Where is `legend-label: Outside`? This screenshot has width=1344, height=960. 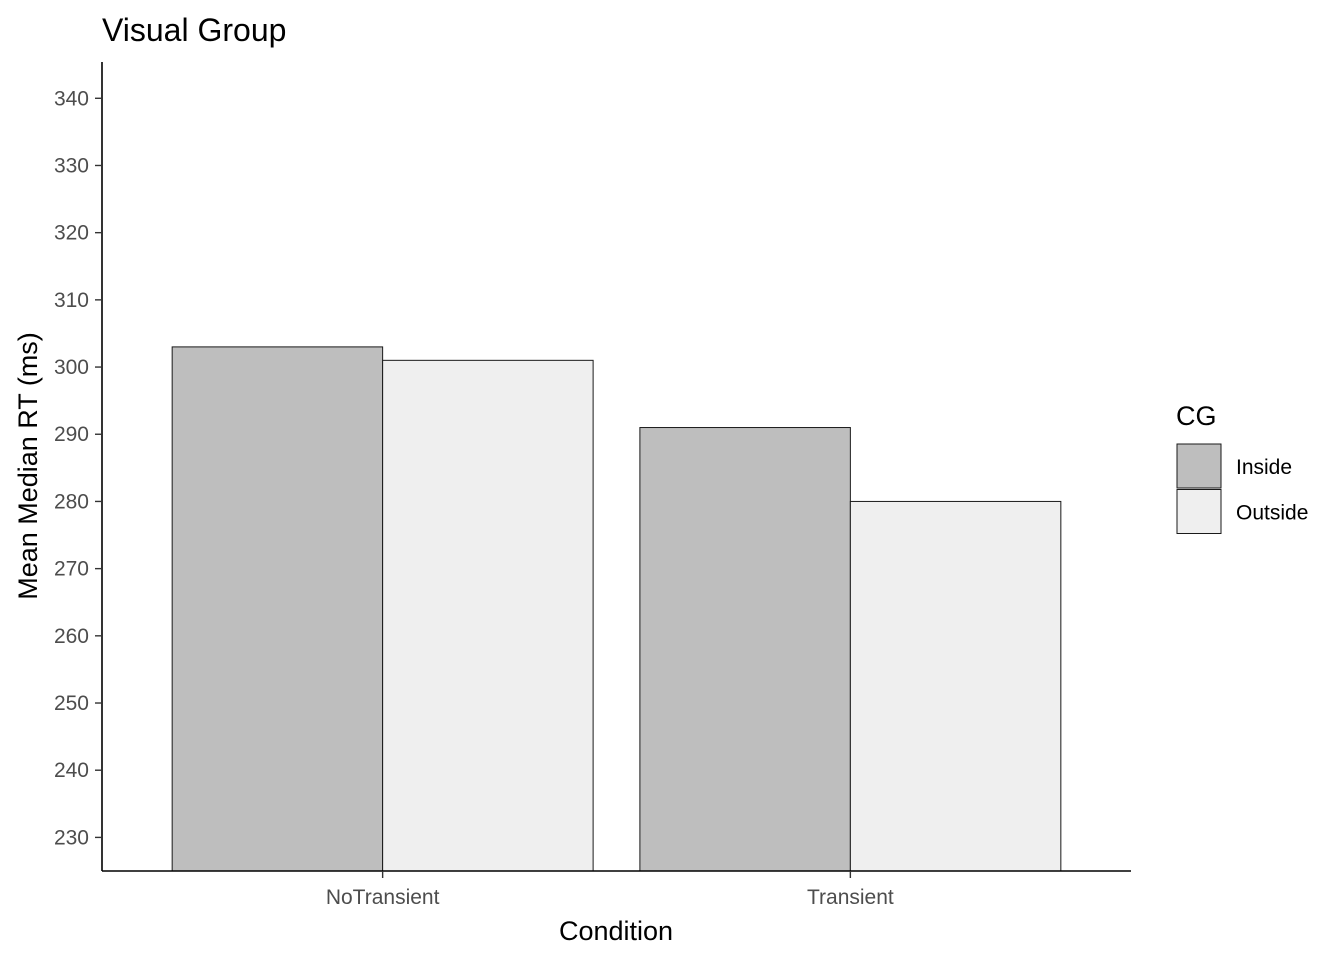
legend-label: Outside is located at coordinates (1272, 513).